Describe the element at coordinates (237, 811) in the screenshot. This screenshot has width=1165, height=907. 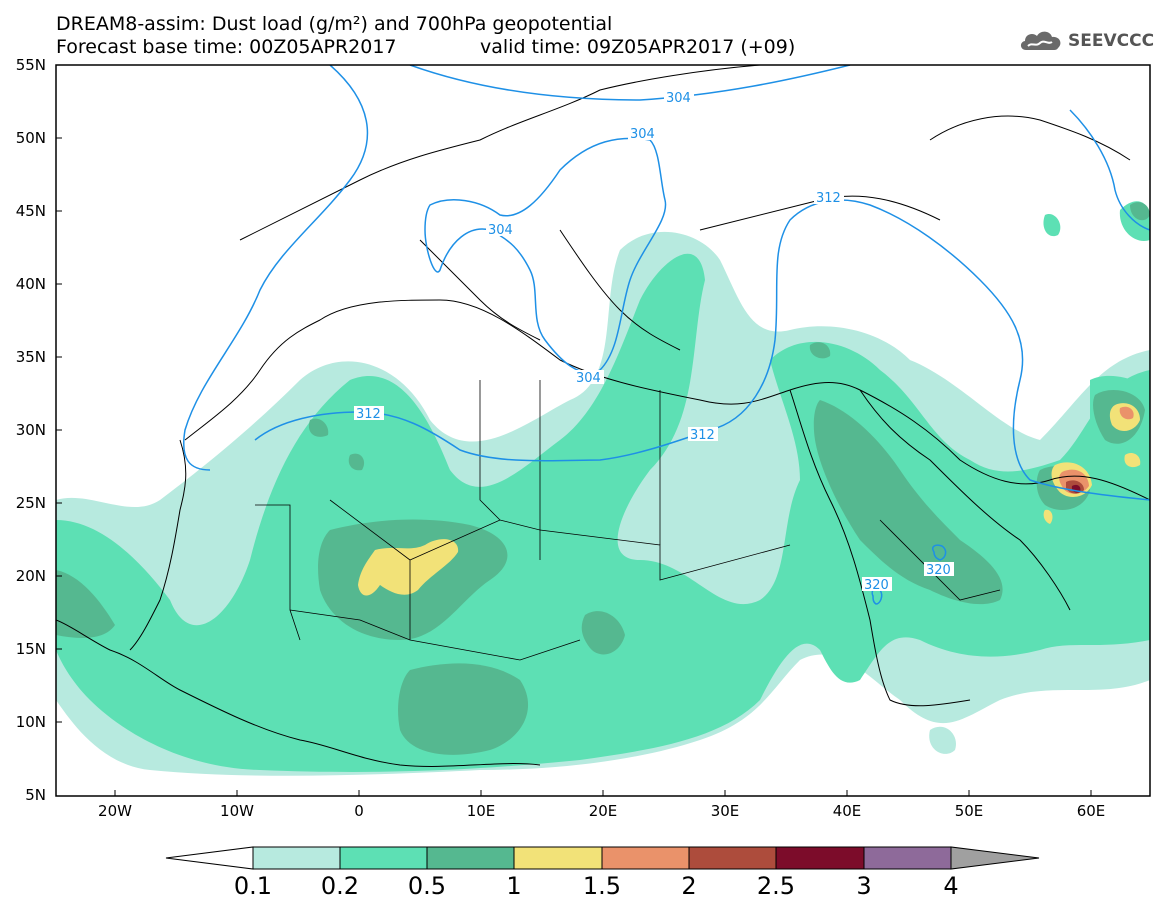
I see `lon-label: 10W` at that location.